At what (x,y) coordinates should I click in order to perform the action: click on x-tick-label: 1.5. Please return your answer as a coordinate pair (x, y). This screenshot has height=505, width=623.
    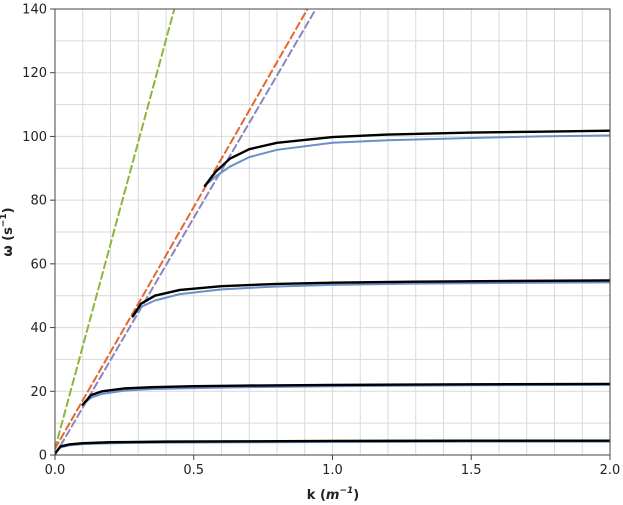
    Looking at the image, I should click on (471, 470).